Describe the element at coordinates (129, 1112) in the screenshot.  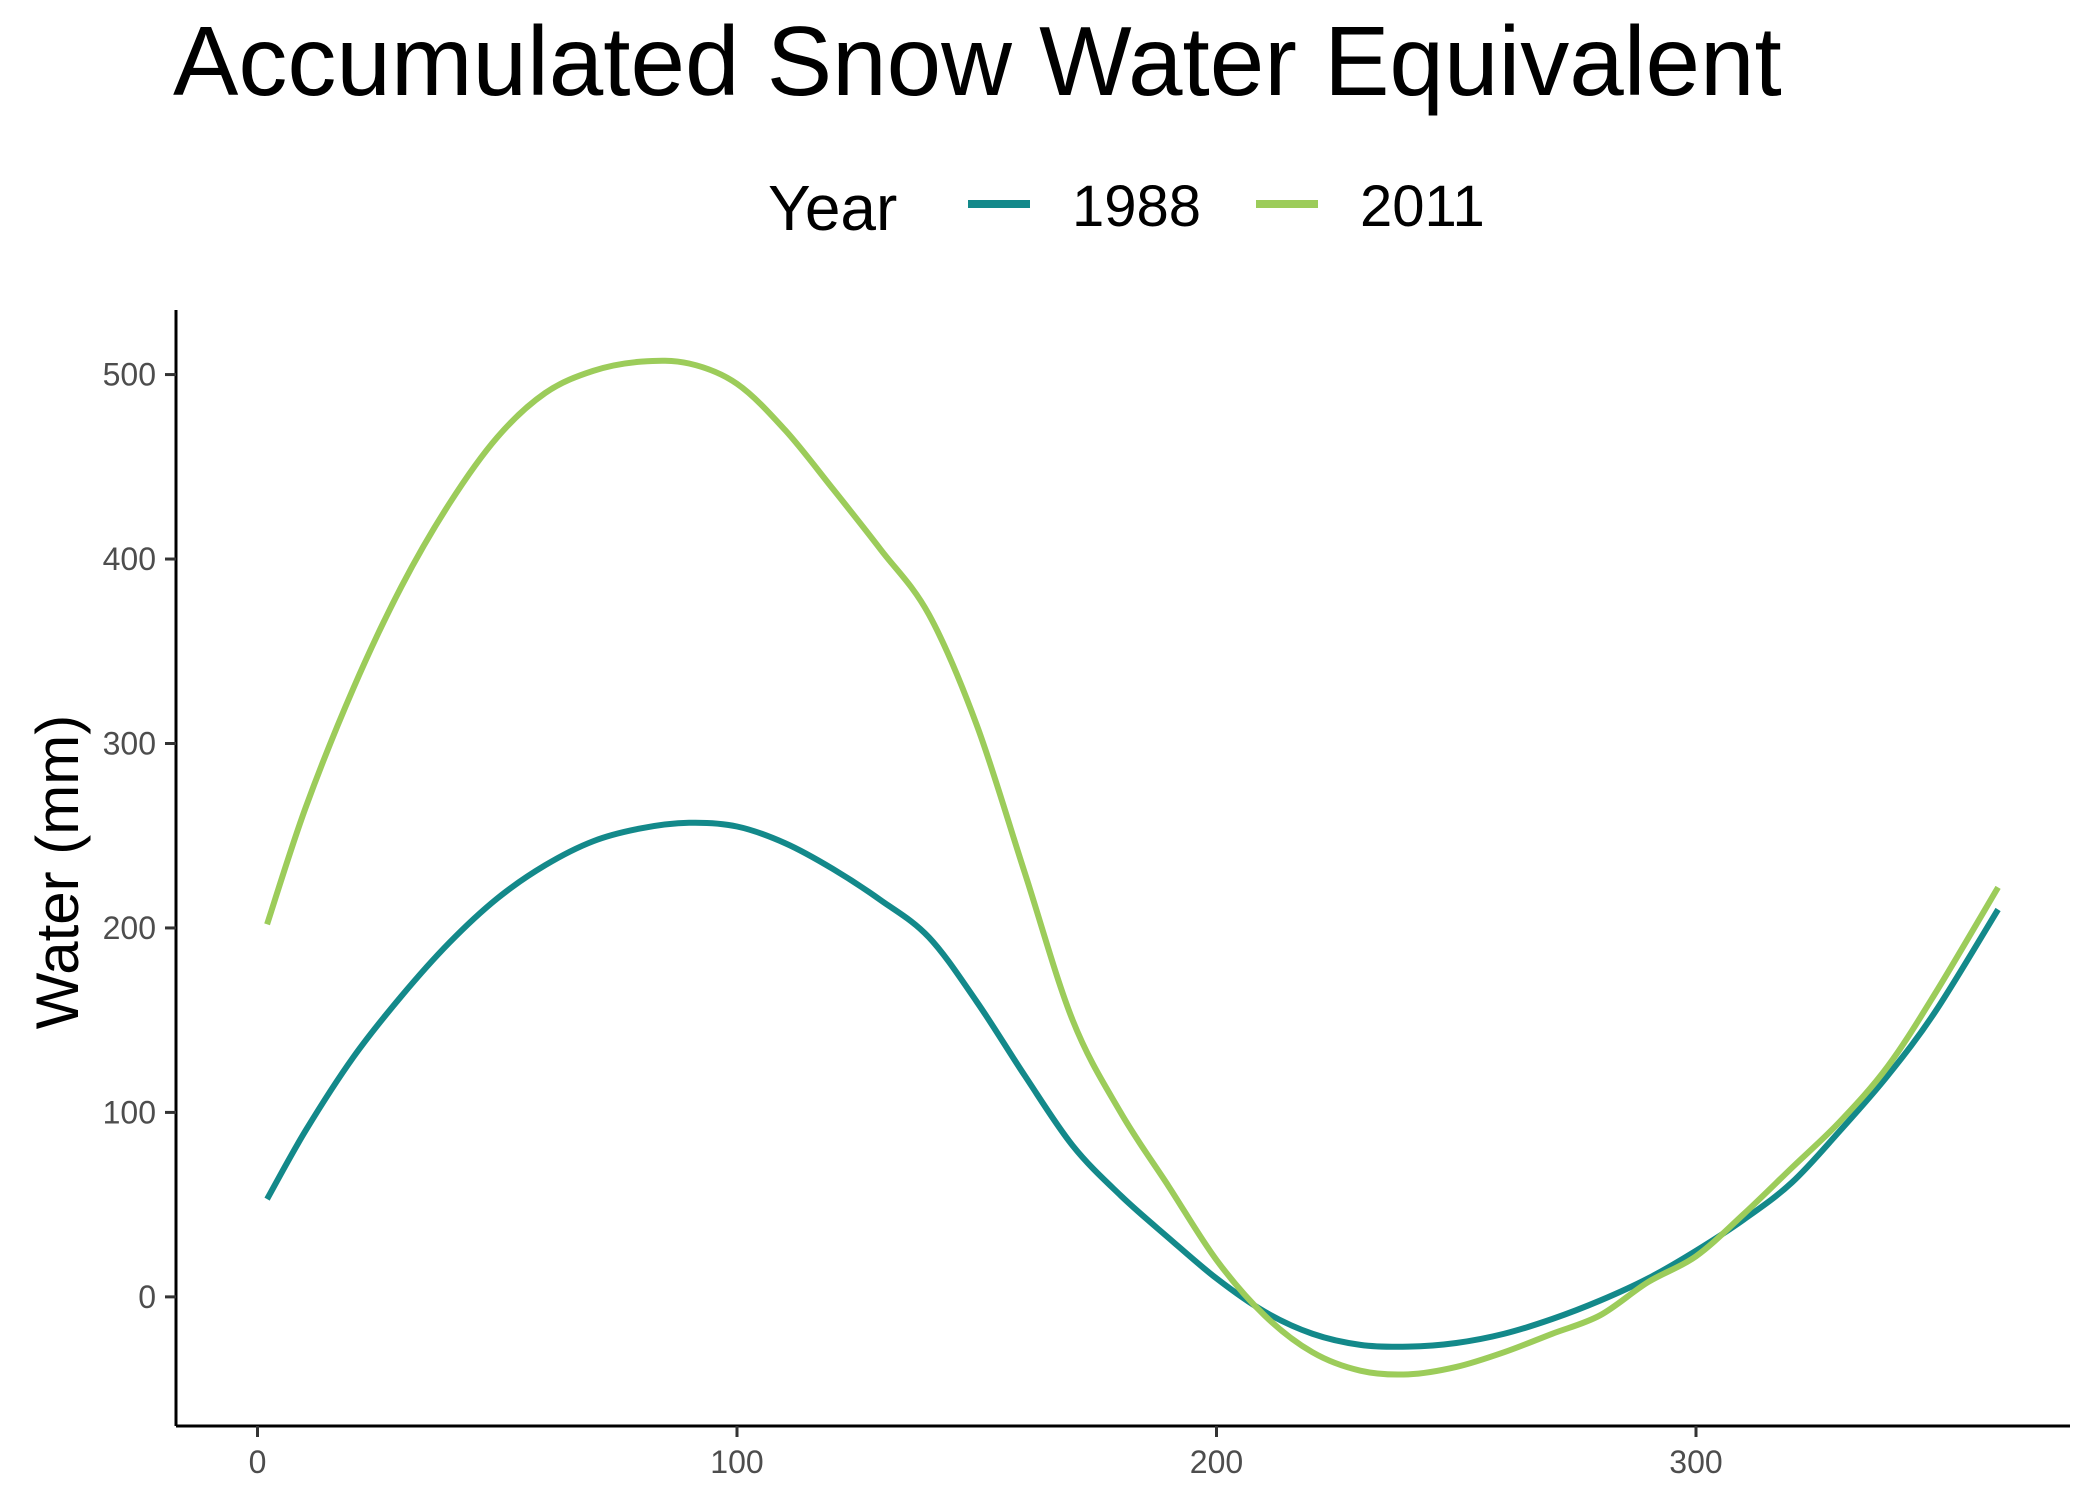
I see `y-tick-label-1: 100` at that location.